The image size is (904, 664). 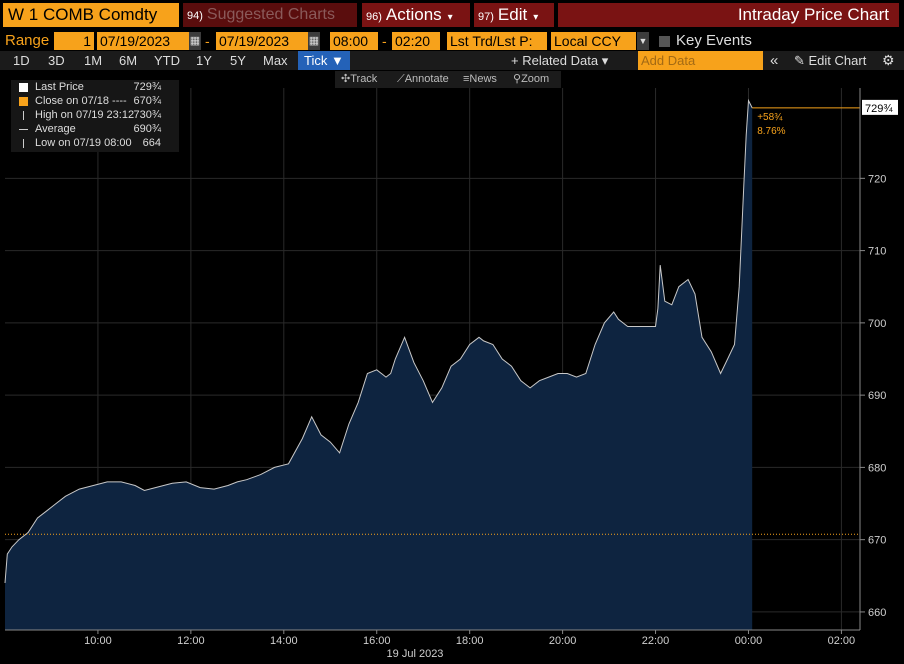 I want to click on change-label: +58¾, so click(x=770, y=117).